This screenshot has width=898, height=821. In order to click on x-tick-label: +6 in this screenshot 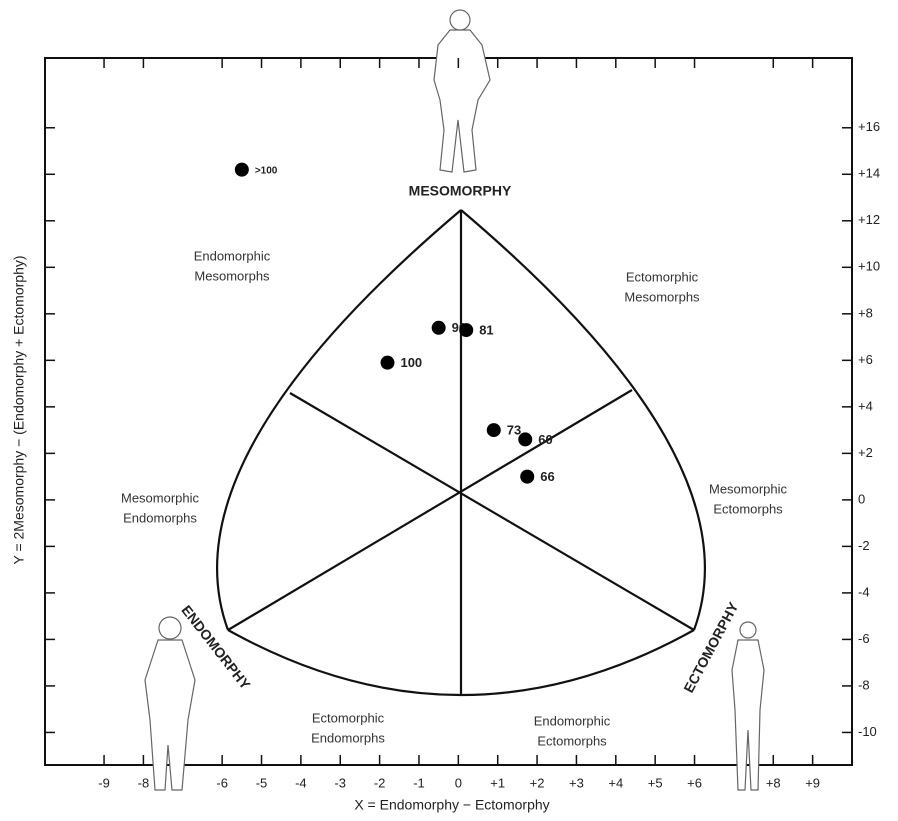, I will do `click(694, 782)`.